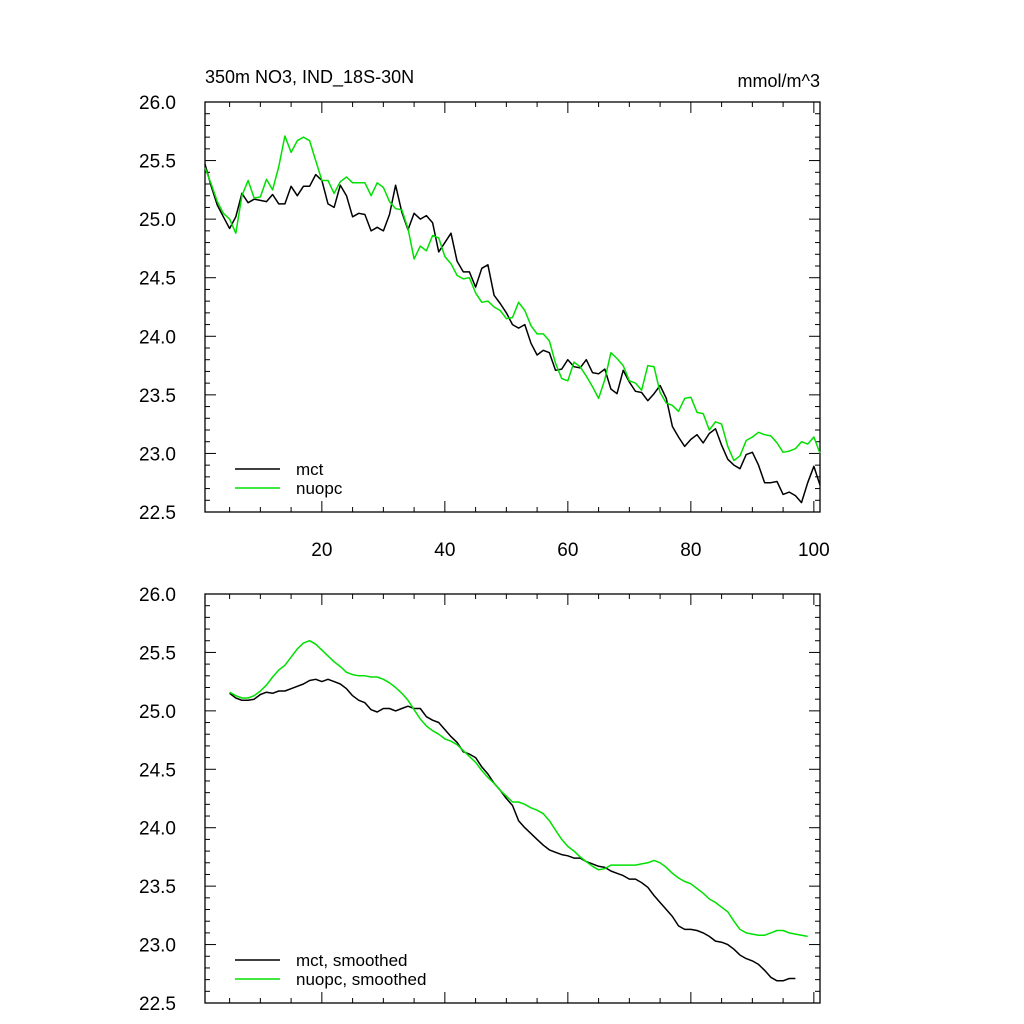 Image resolution: width=1024 pixels, height=1024 pixels. I want to click on units-label: mmol/m^3, so click(779, 81).